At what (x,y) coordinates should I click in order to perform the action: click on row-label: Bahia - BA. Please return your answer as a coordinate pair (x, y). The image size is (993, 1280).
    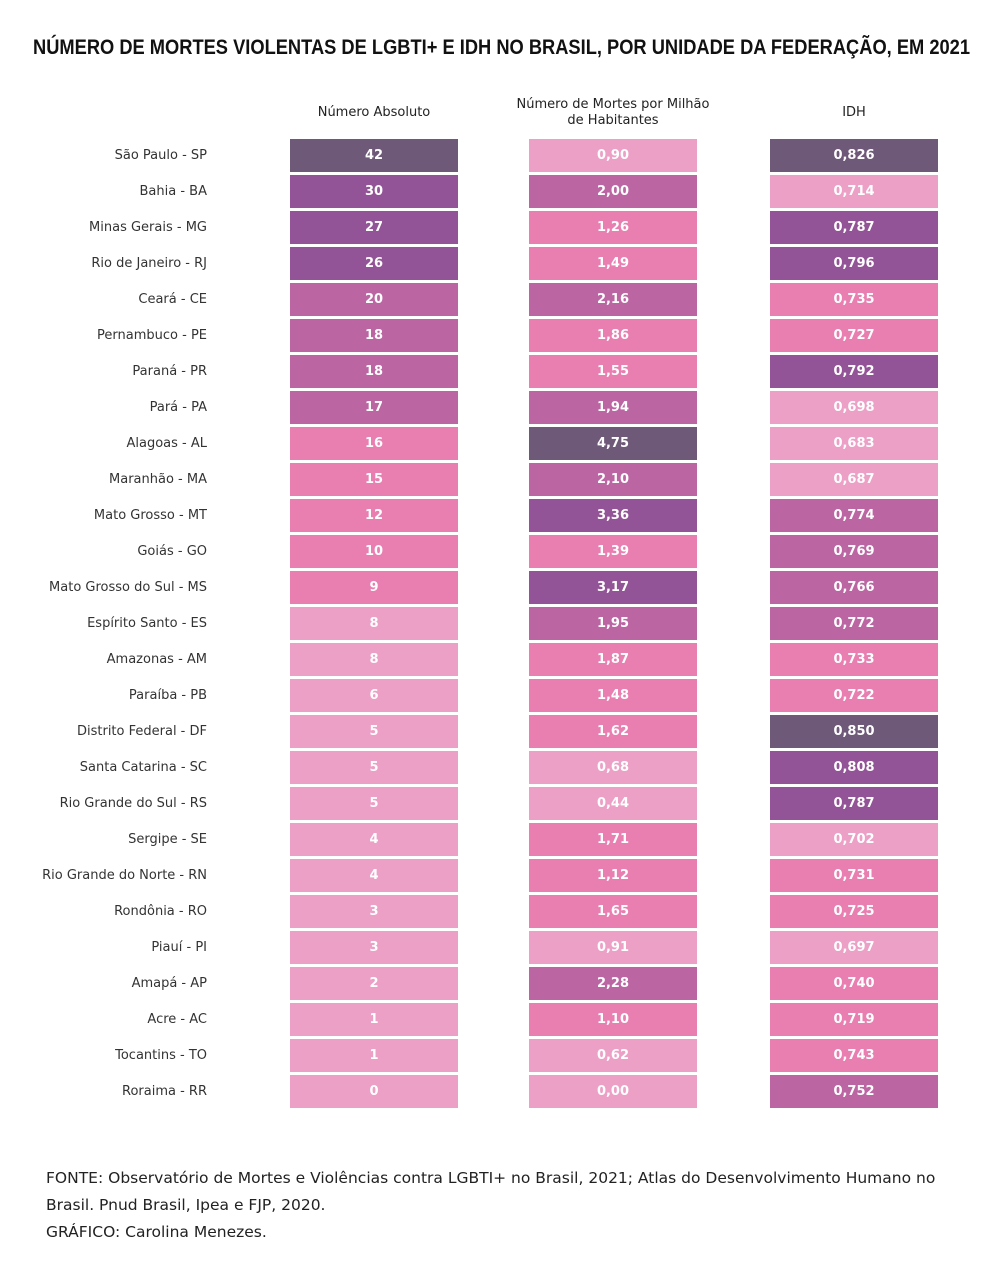
    Looking at the image, I should click on (173, 191).